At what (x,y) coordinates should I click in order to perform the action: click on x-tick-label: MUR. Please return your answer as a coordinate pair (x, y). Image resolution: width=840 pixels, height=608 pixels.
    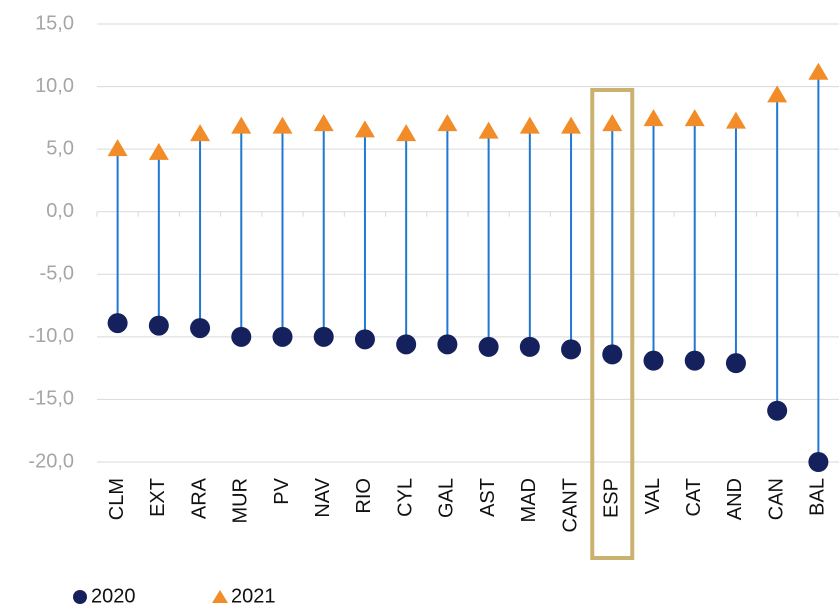
    Looking at the image, I should click on (241, 501).